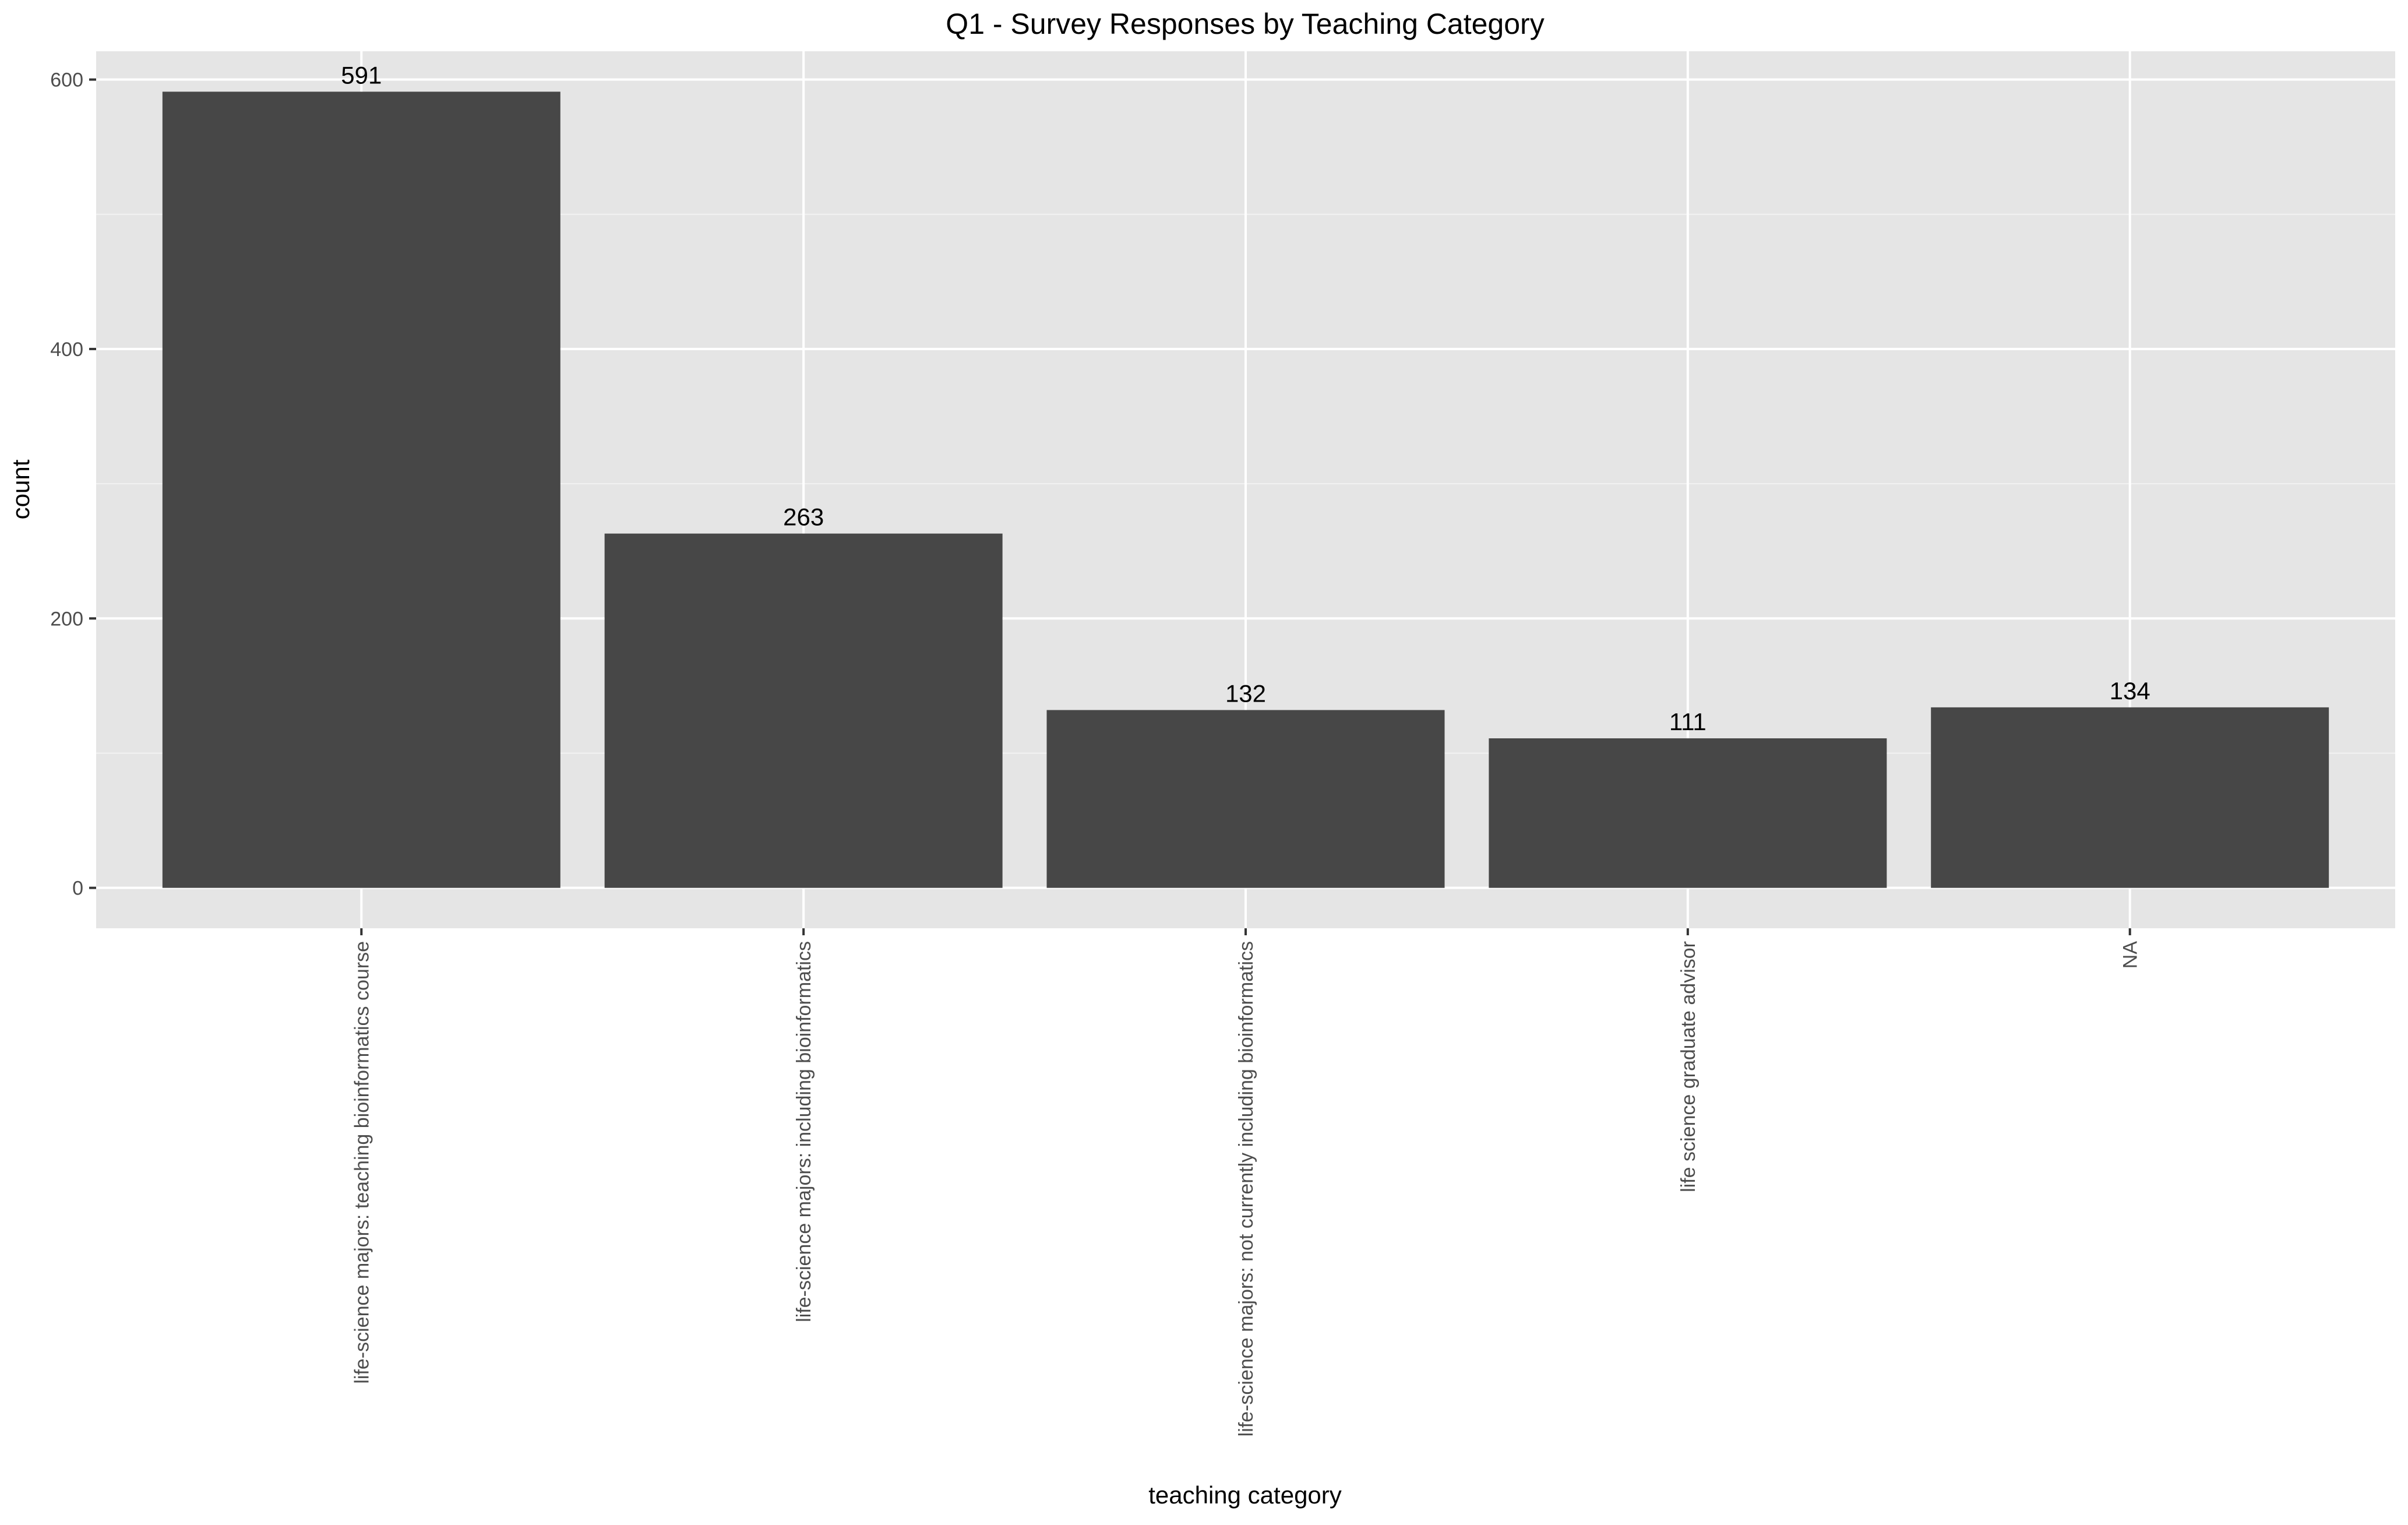 This screenshot has height=1525, width=2408. Describe the element at coordinates (803, 517) in the screenshot. I see `data-label: 263` at that location.